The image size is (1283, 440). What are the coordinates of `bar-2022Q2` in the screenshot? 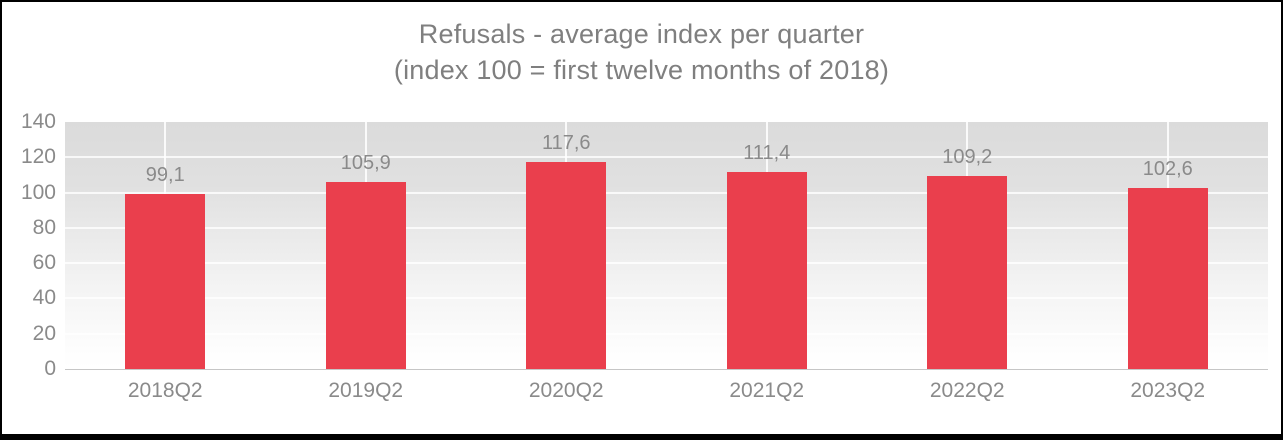 It's located at (967, 272).